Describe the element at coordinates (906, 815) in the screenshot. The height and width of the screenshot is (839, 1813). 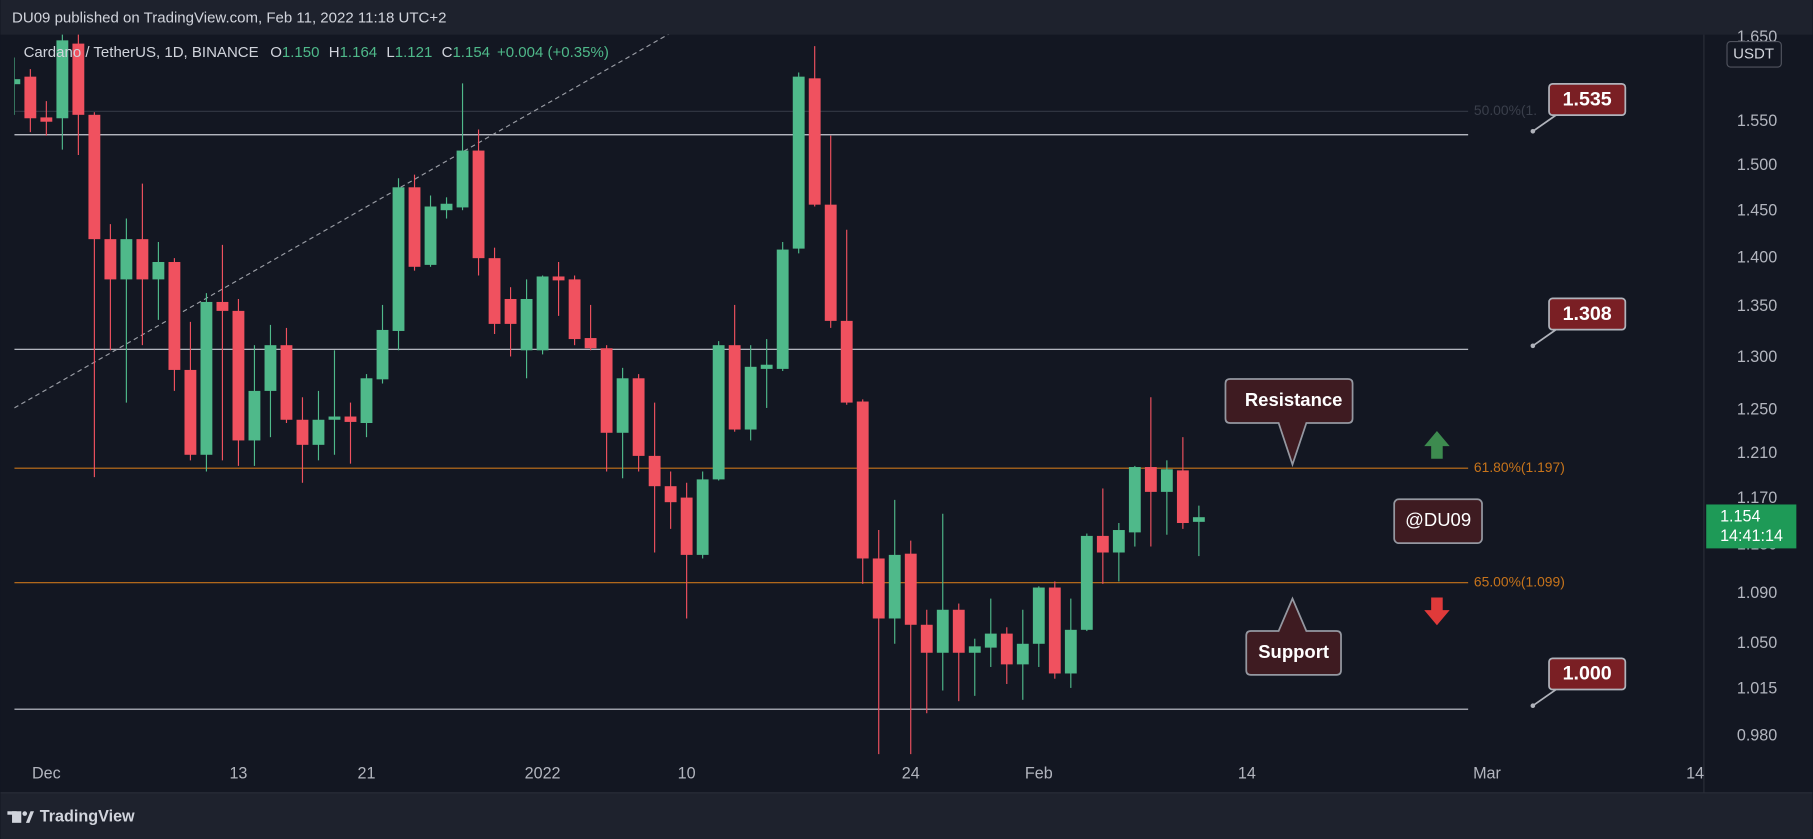
I see `footer-bar` at that location.